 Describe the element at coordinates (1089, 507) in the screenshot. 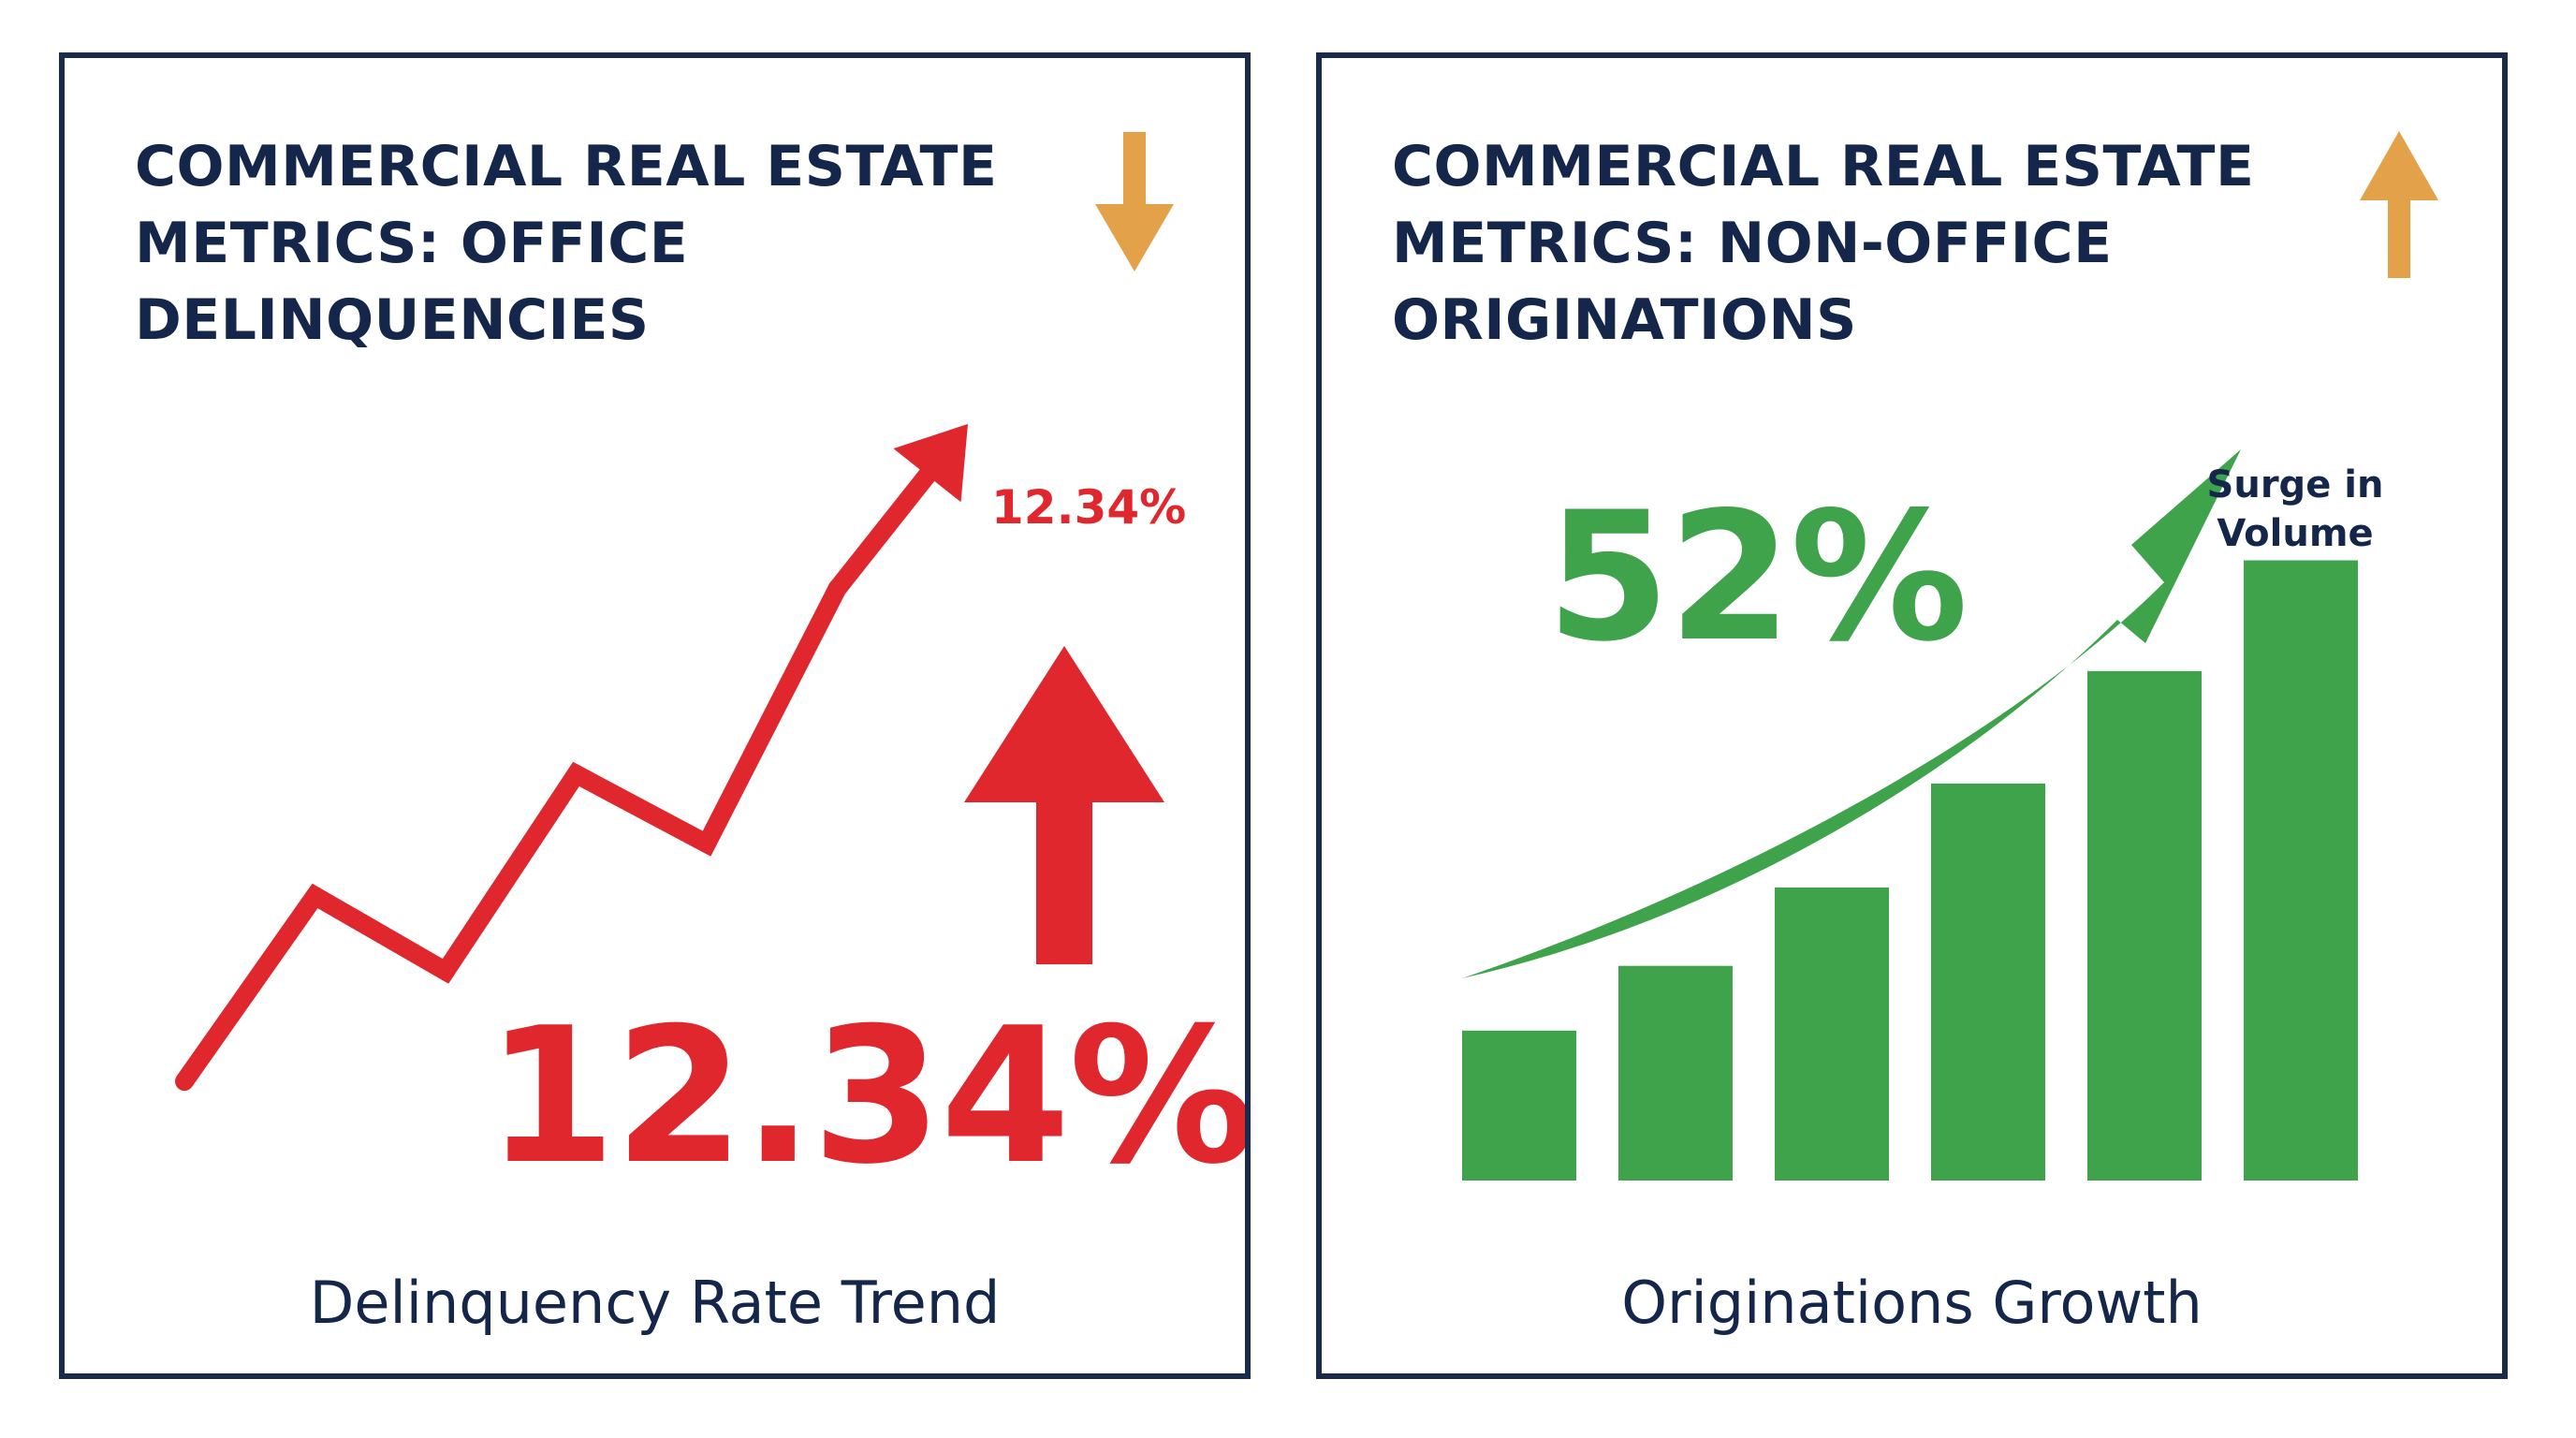

I see `data-label-end: 12.34%` at that location.